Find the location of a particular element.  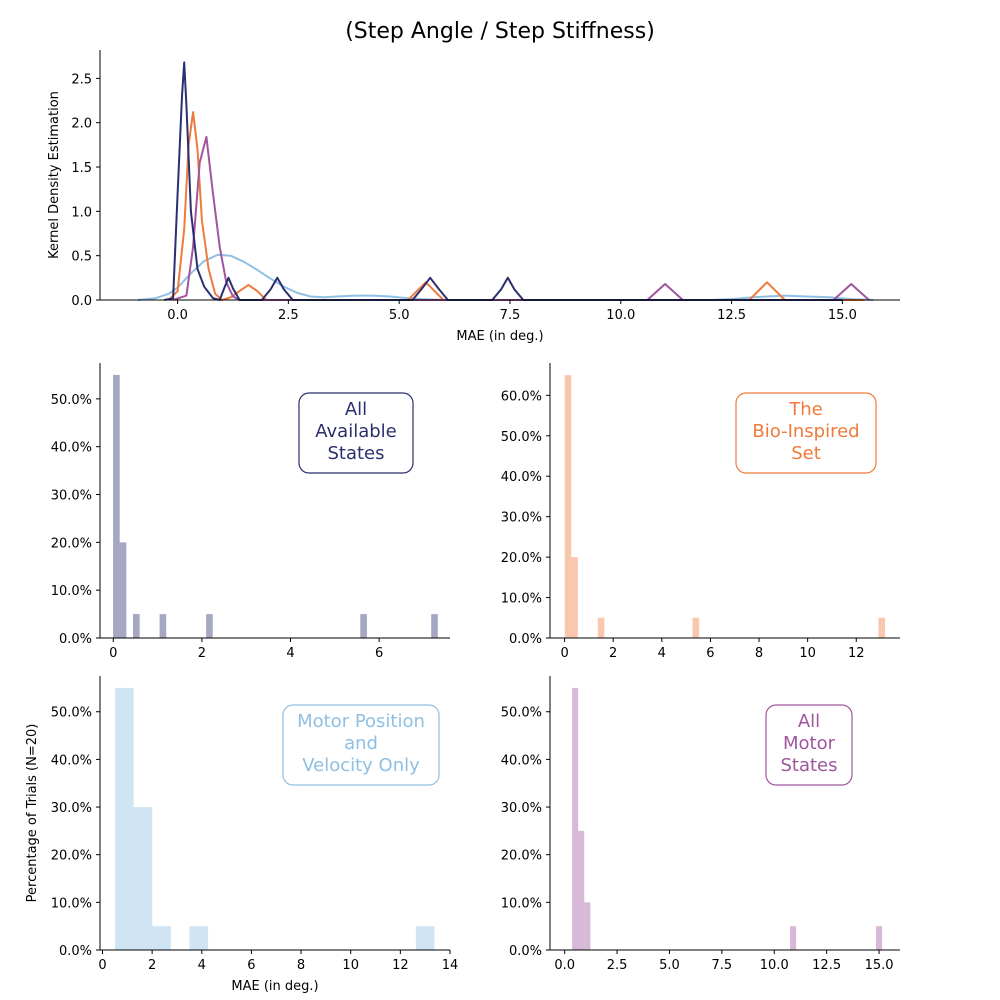

x-tick-label: 14 is located at coordinates (450, 965).